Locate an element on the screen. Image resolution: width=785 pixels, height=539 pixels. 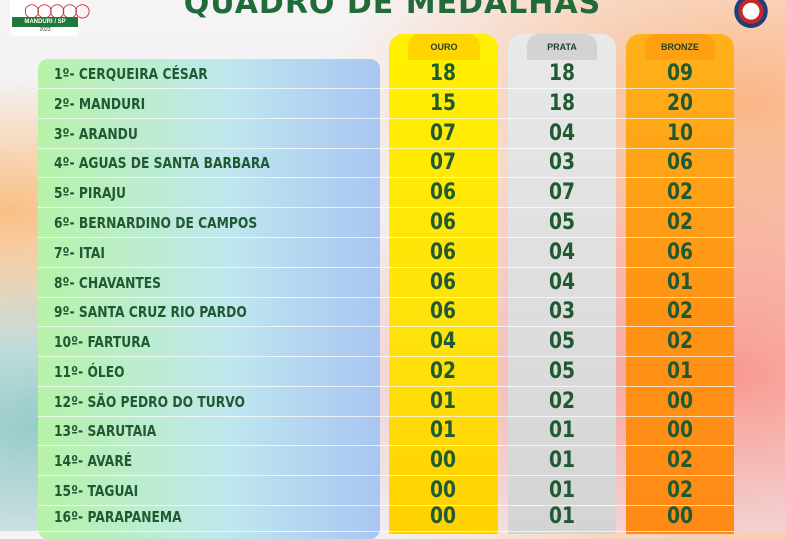
team-name: 4º- AGUAS DE SANTA BARBARA is located at coordinates (162, 163).